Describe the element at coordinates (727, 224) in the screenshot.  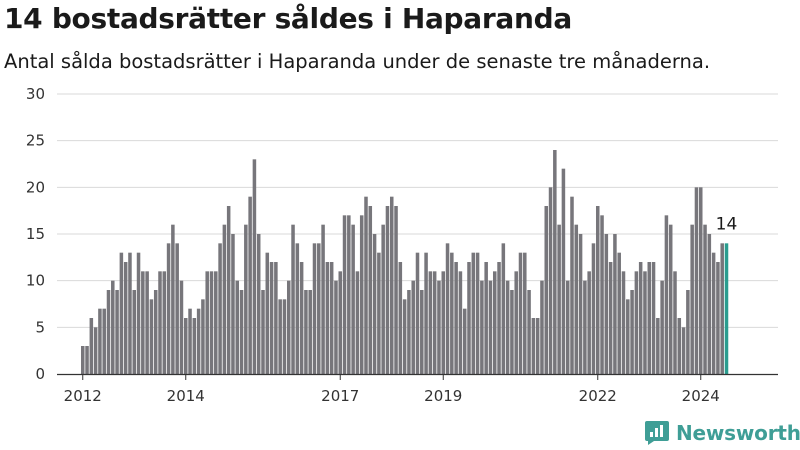
I see `latest-value-label: 14` at that location.